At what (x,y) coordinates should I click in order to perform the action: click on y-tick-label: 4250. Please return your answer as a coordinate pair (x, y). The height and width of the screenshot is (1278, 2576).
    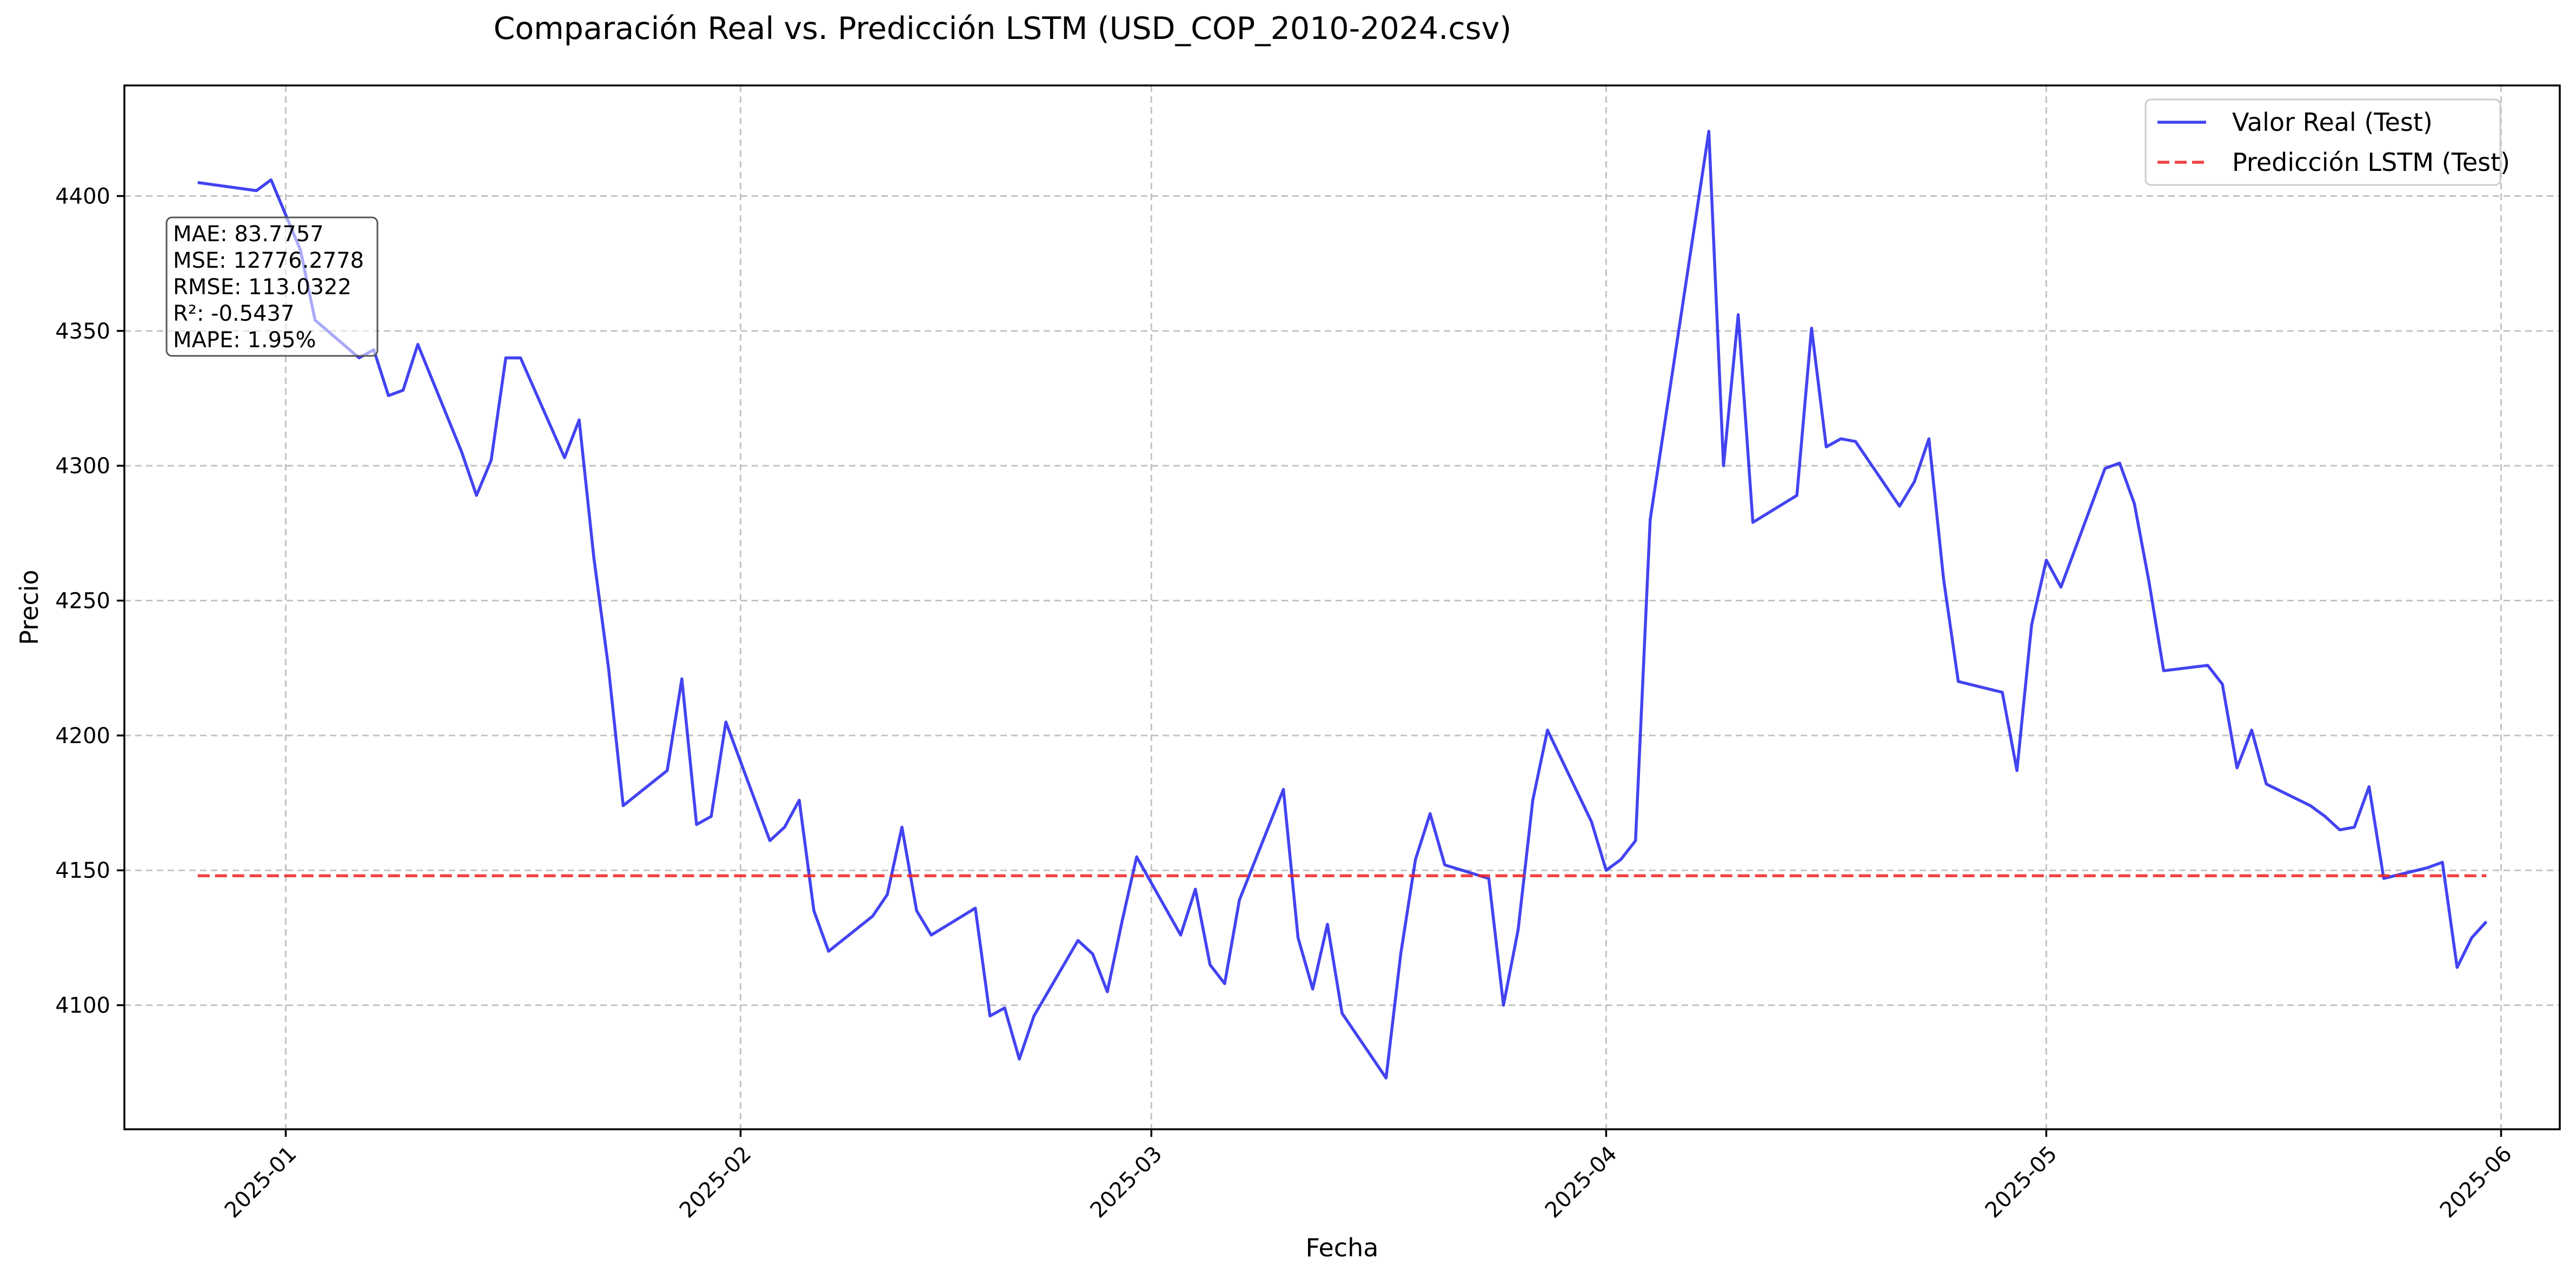
    Looking at the image, I should click on (82, 601).